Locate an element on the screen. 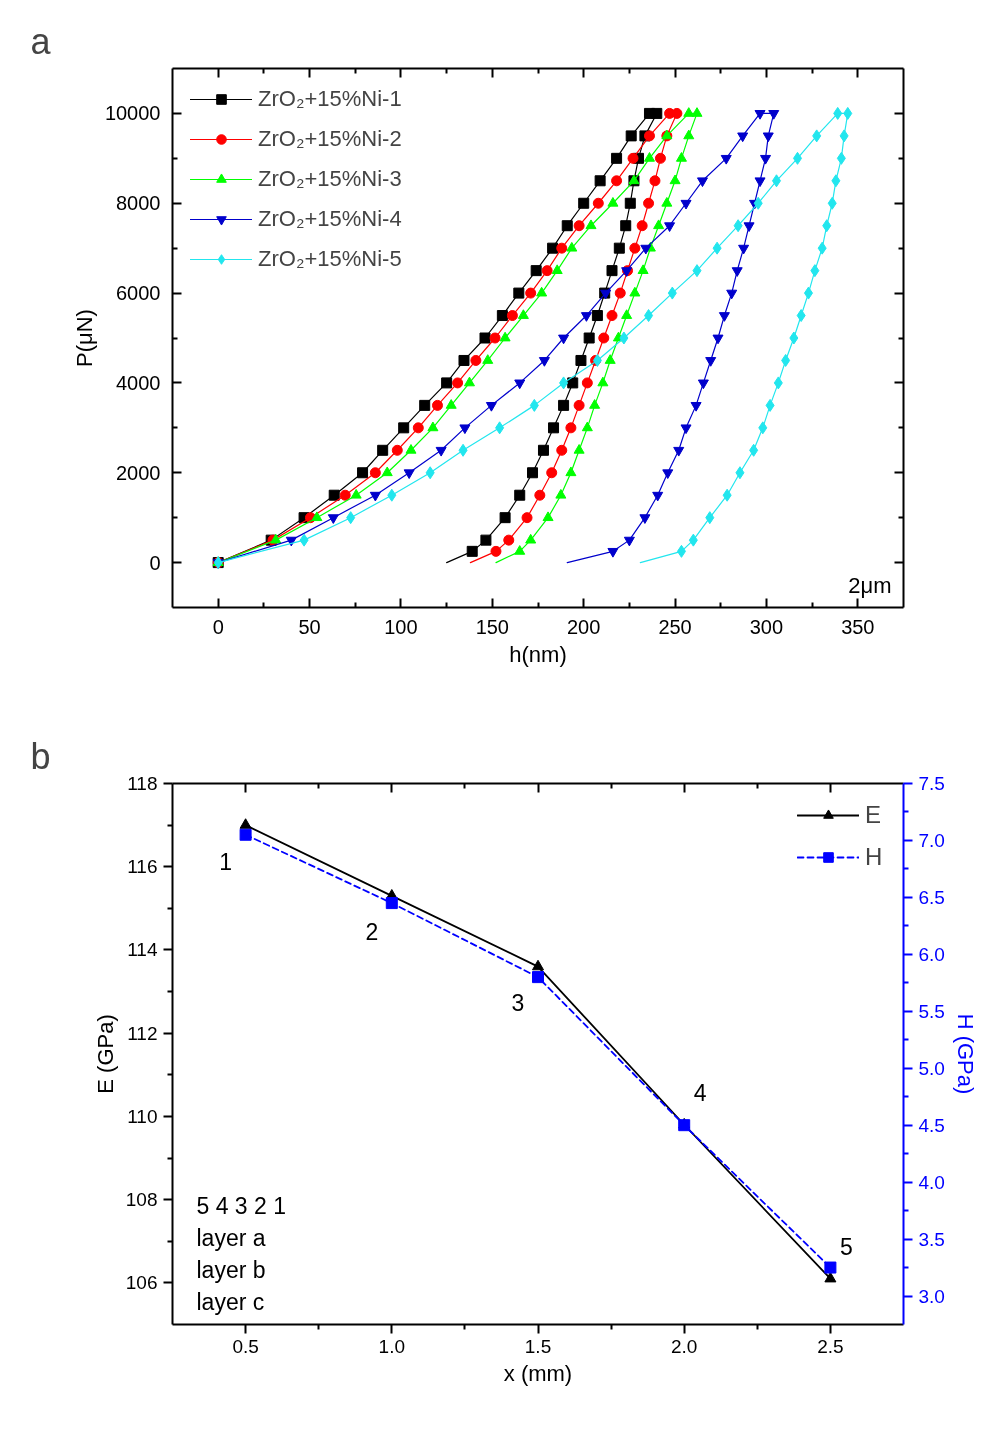 The height and width of the screenshot is (1434, 987). y-tick-label: 10000 is located at coordinates (132, 113).